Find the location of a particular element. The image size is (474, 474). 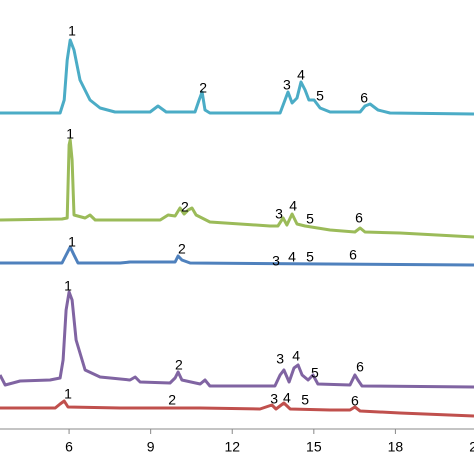

x-tick-label: 9 is located at coordinates (151, 447).